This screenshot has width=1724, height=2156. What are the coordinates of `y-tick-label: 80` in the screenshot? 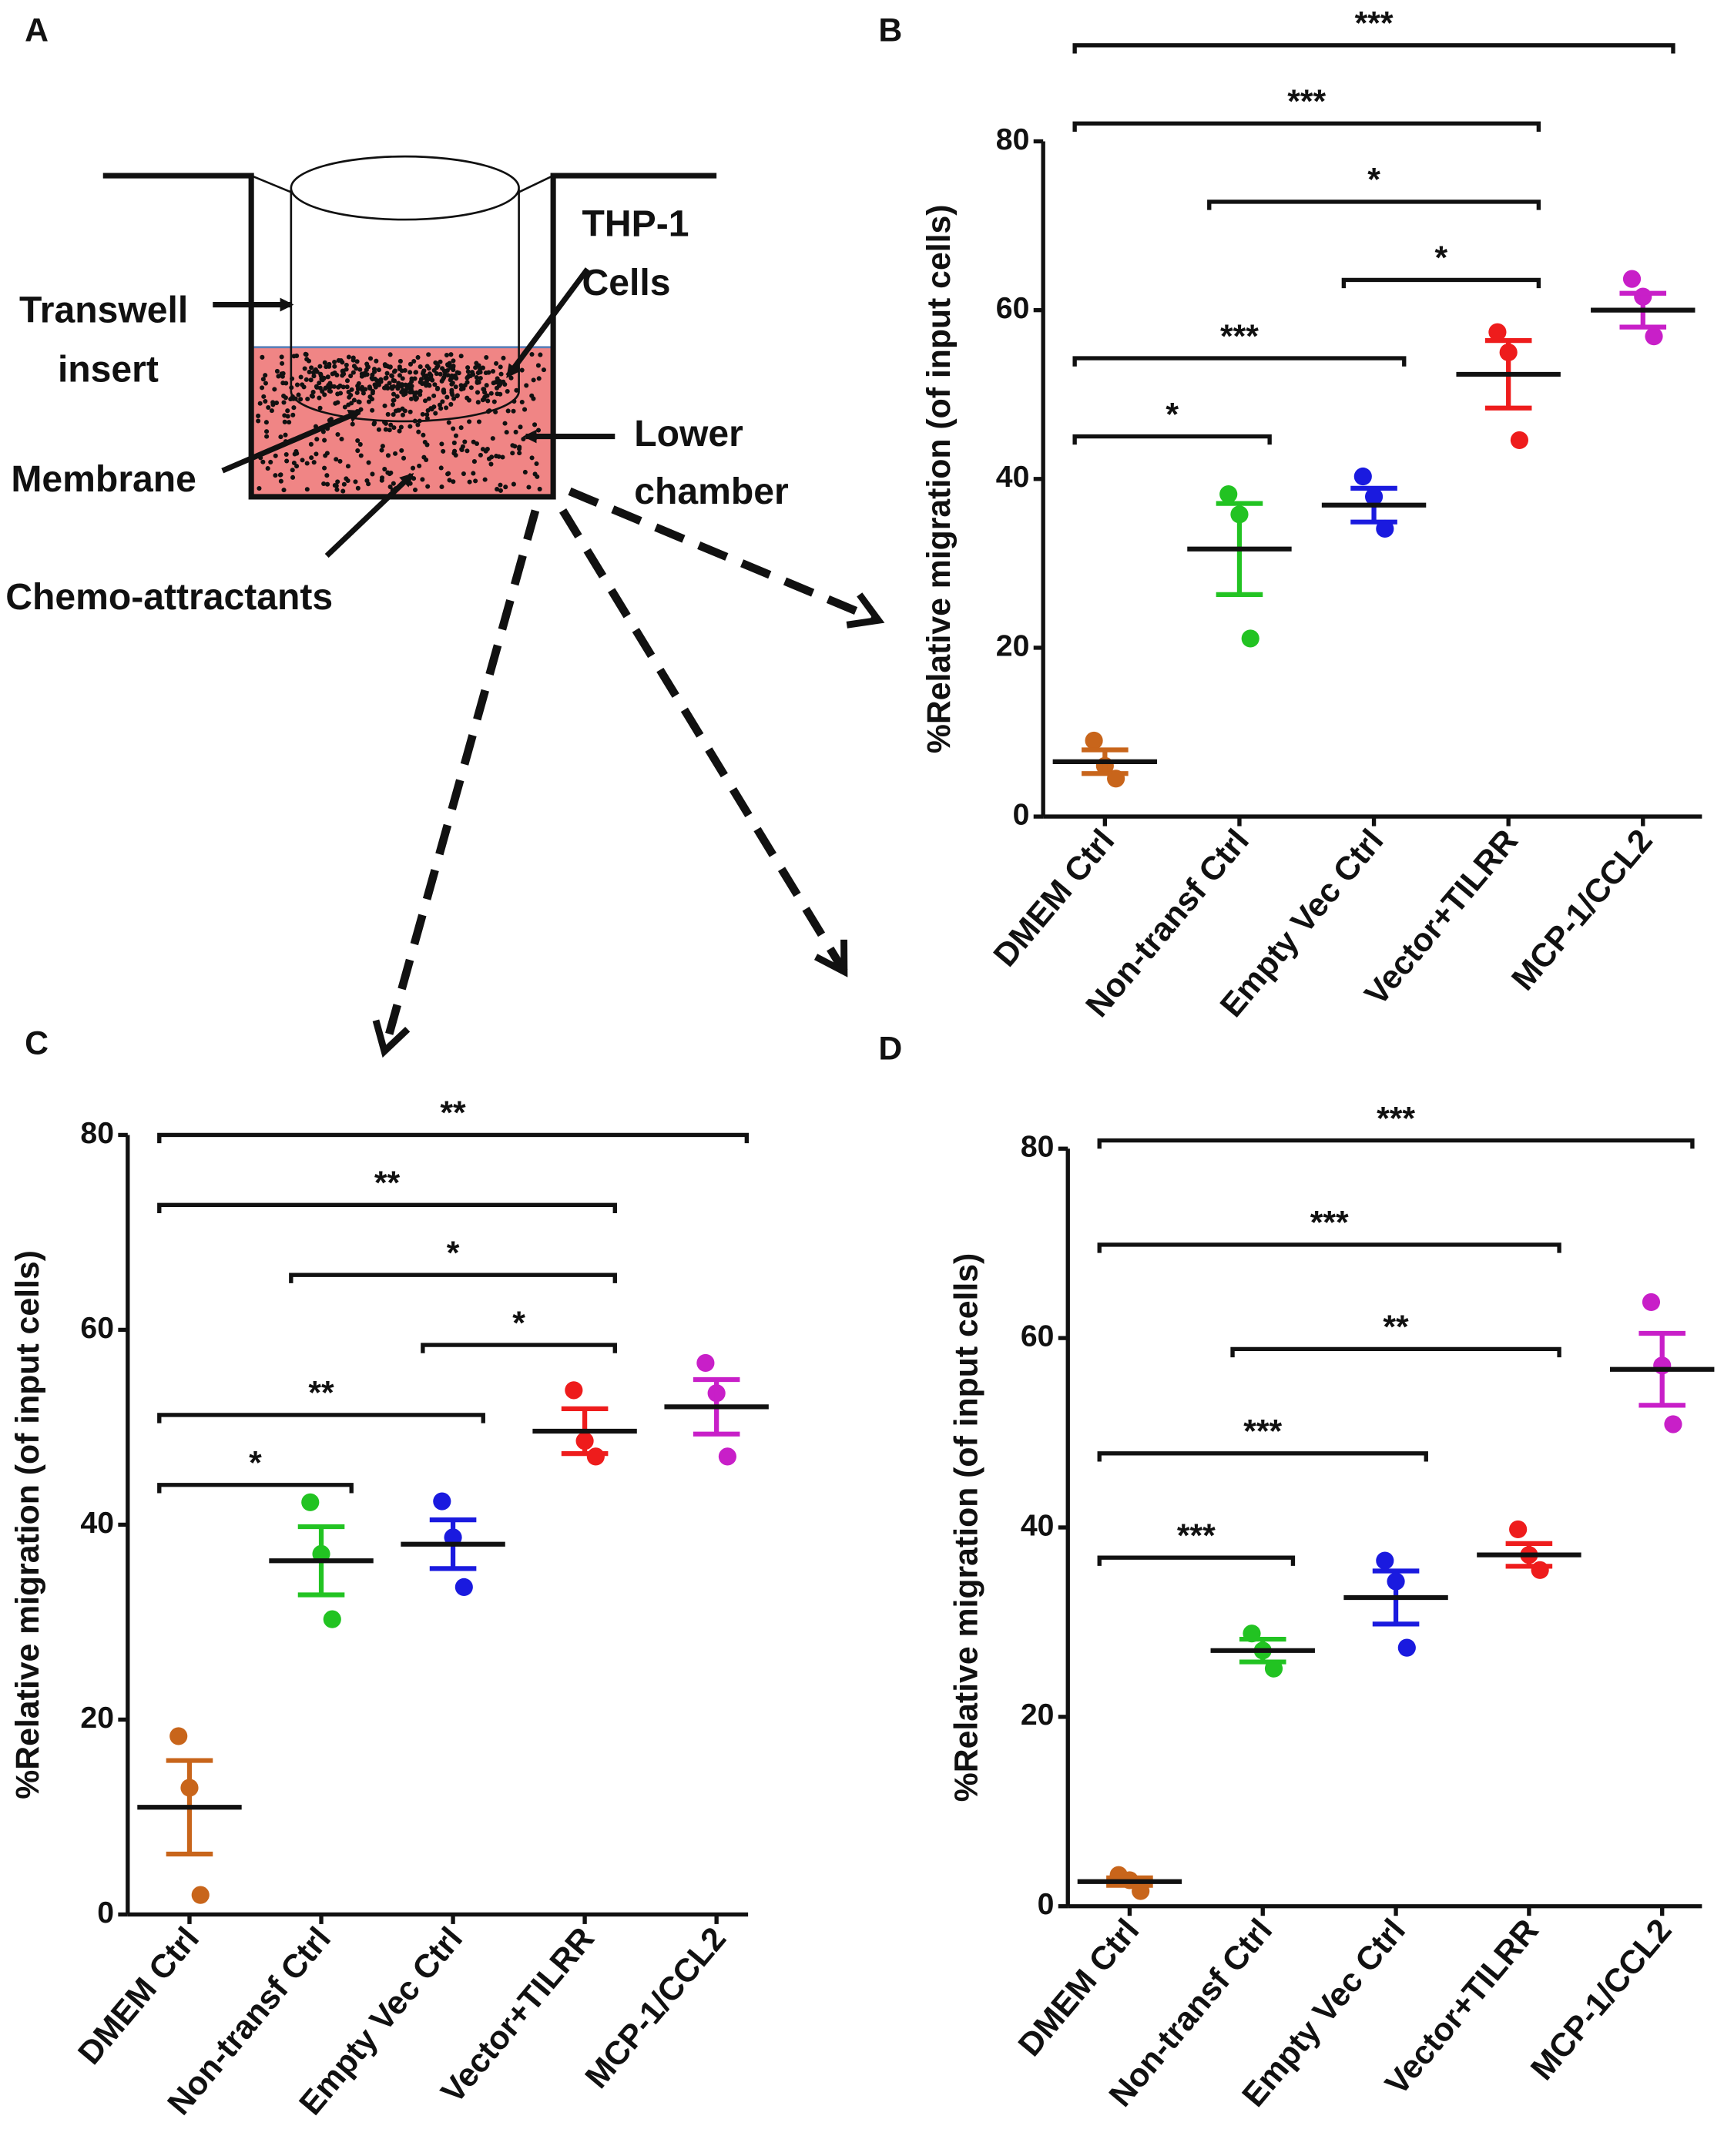 It's located at (1038, 1147).